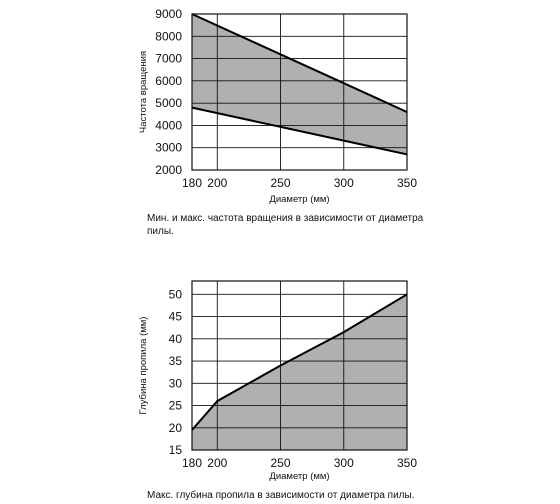  Describe the element at coordinates (168, 148) in the screenshot. I see `y-tick-label: 3000` at that location.